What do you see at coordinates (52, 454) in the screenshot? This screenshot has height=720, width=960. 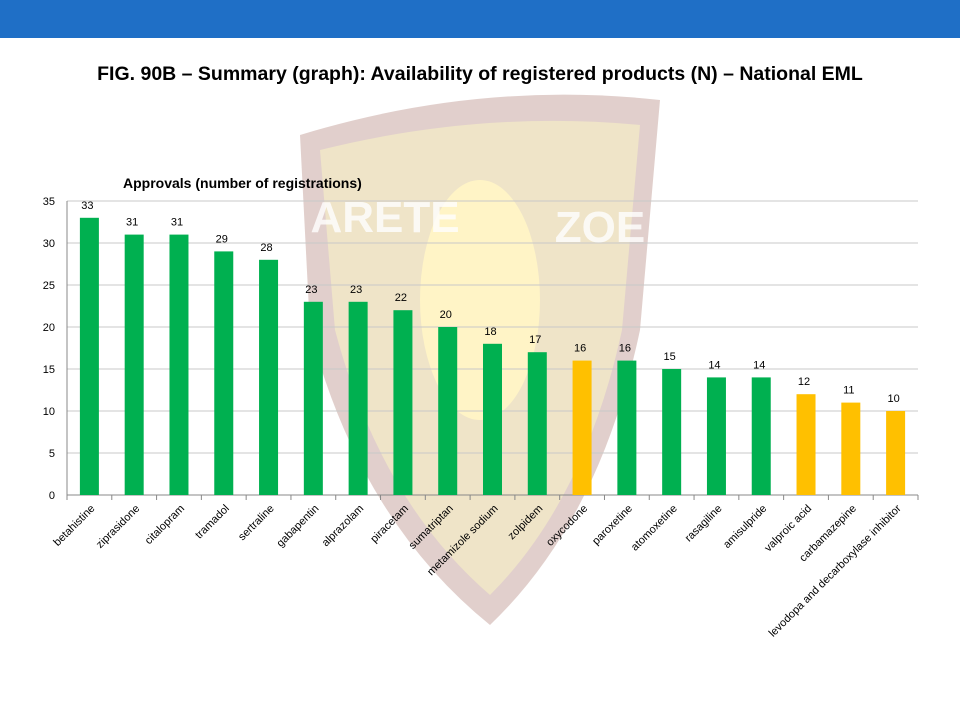 I see `y-tick-label: 5` at bounding box center [52, 454].